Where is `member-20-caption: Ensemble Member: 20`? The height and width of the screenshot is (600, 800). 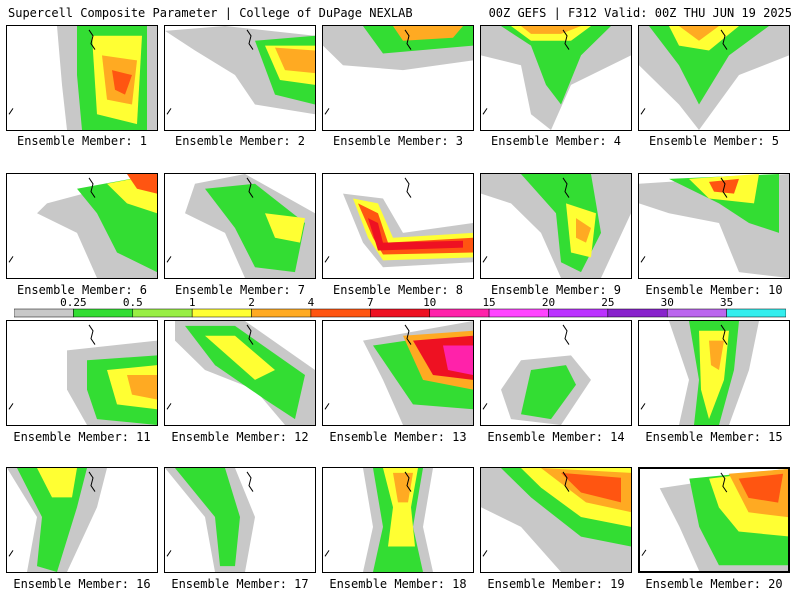 member-20-caption: Ensemble Member: 20 is located at coordinates (714, 584).